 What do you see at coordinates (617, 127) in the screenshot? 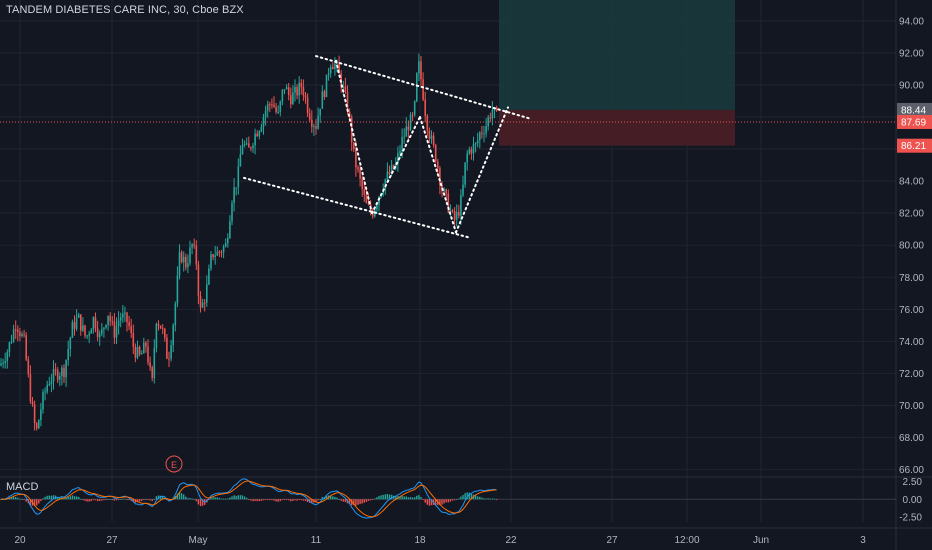
I see `stop-zone` at bounding box center [617, 127].